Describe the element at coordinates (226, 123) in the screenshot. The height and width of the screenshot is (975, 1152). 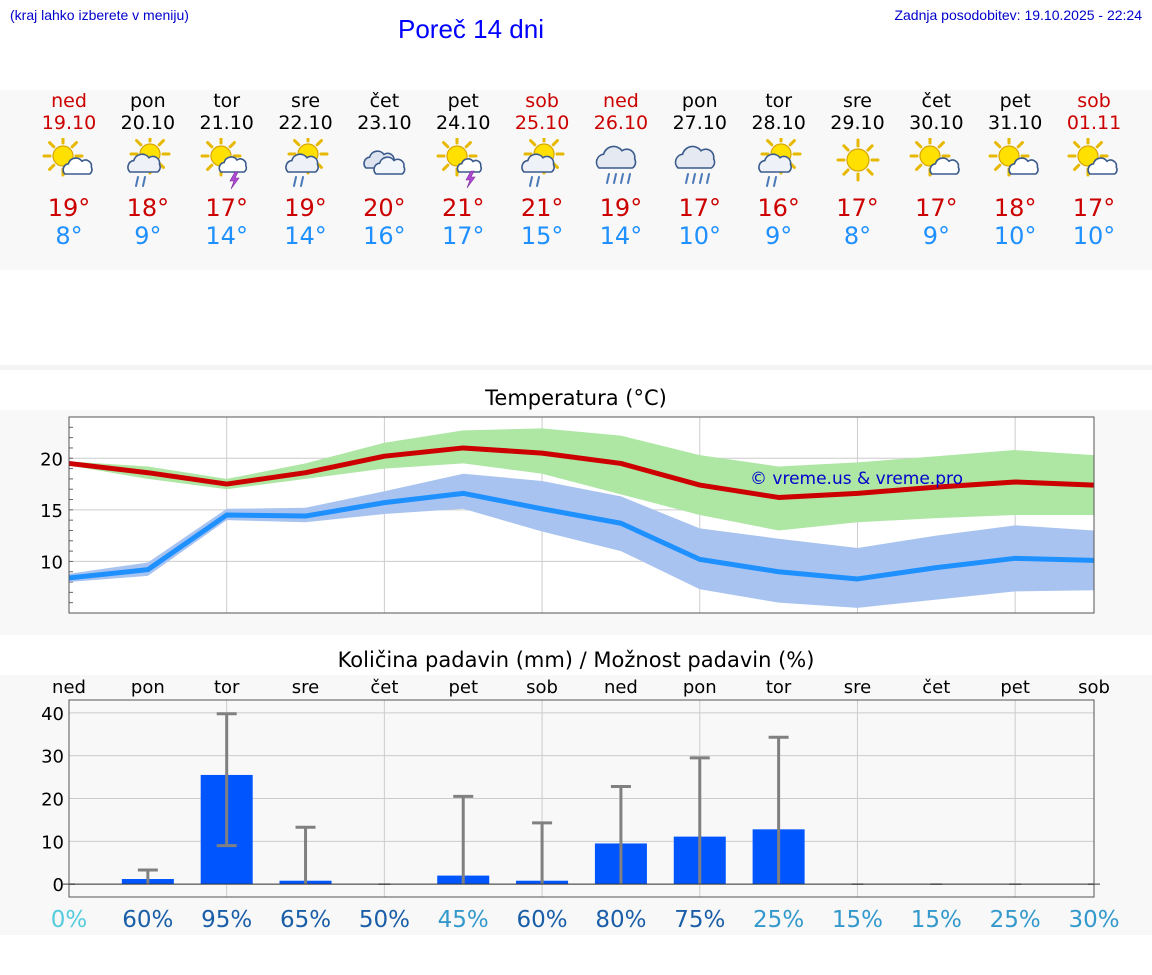
I see `day-date: 21.10` at that location.